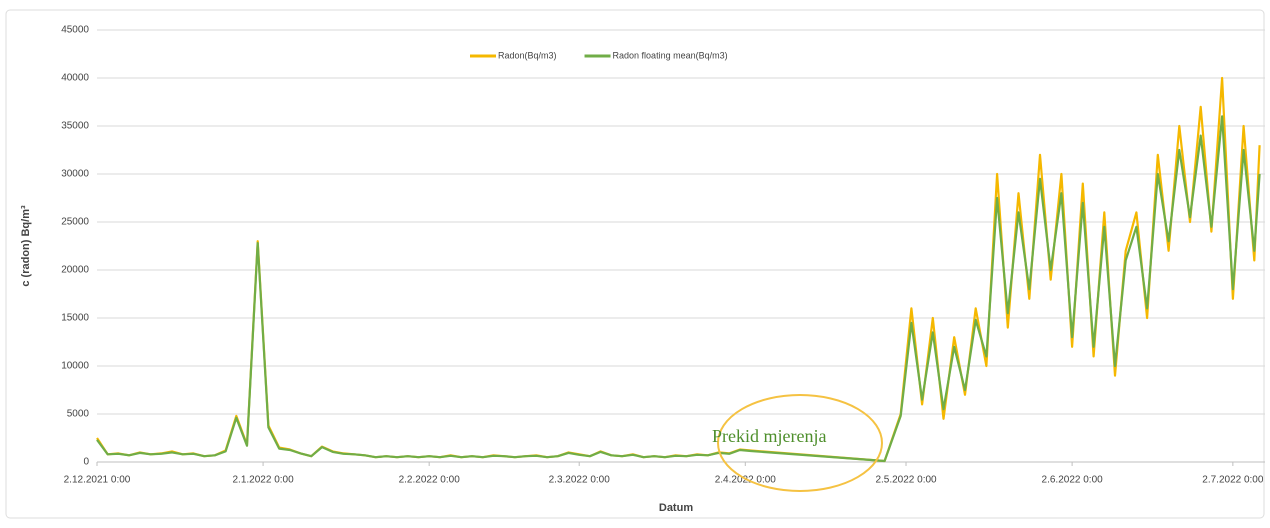 This screenshot has height=528, width=1270. What do you see at coordinates (676, 508) in the screenshot?
I see `x-axis-label: Datum` at bounding box center [676, 508].